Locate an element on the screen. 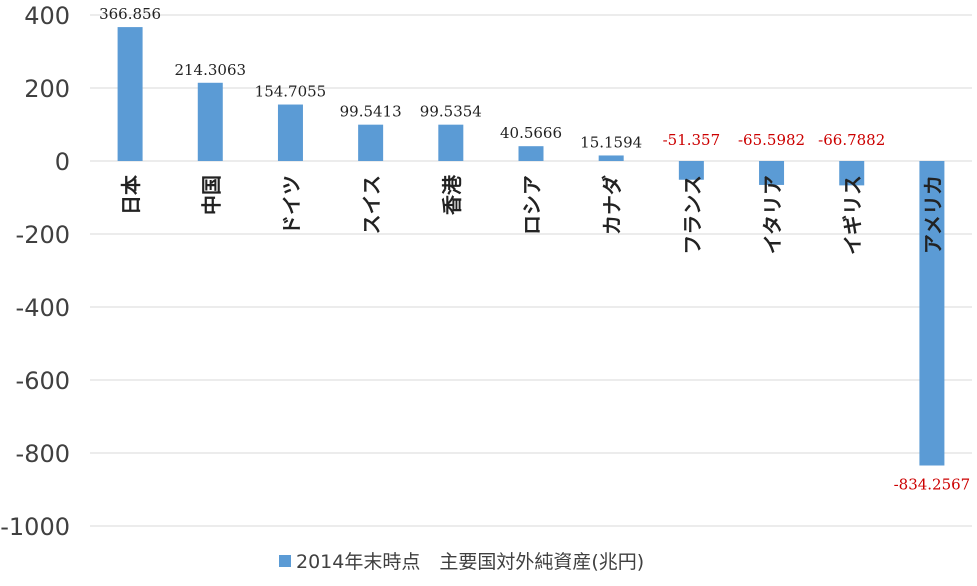 This screenshot has height=586, width=977. data-label: -66.7882 is located at coordinates (851, 140).